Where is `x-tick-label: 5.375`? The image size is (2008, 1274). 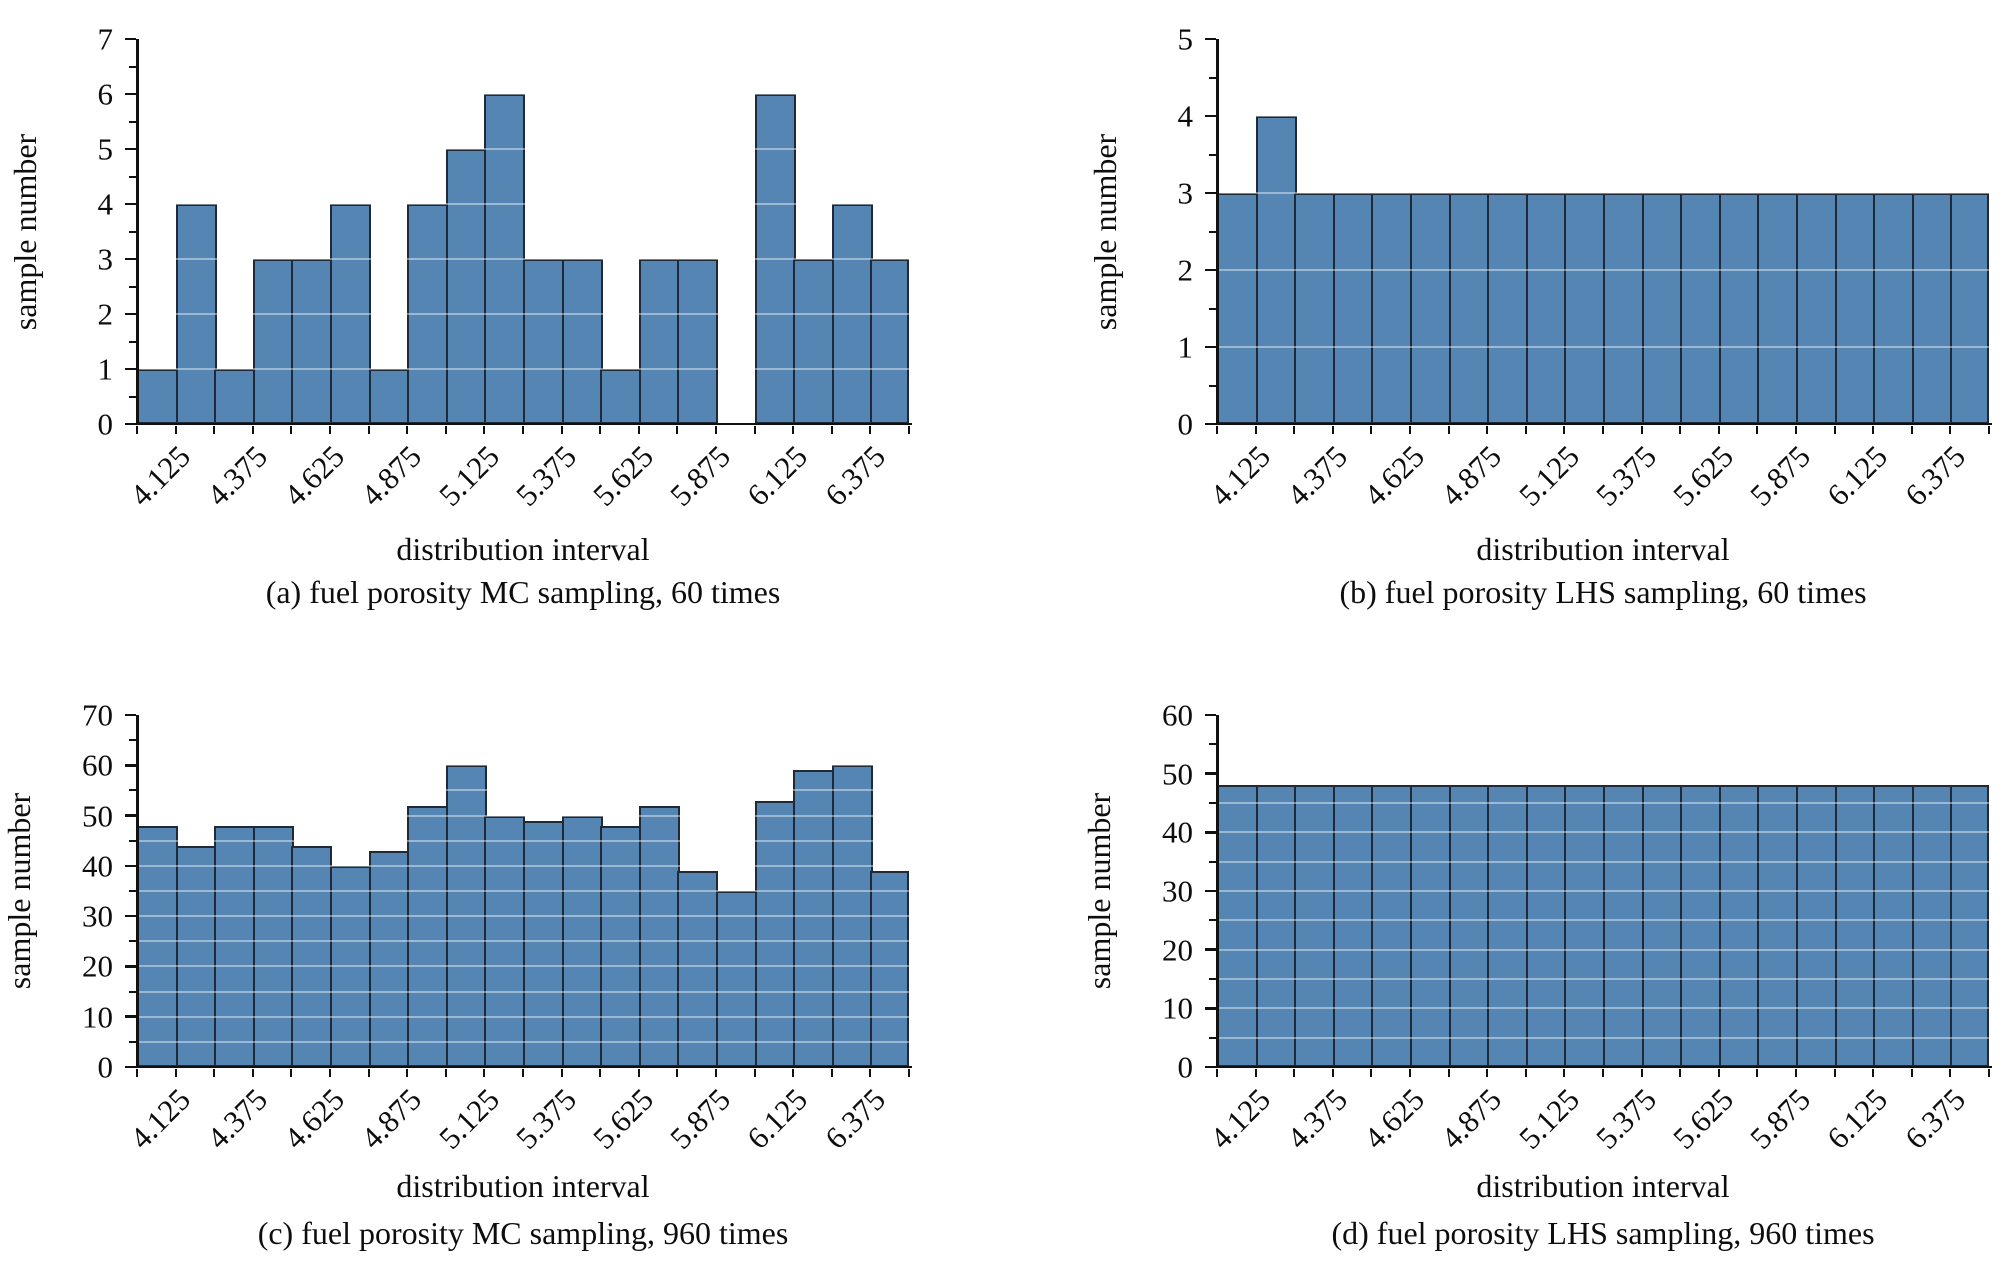 x-tick-label: 5.375 is located at coordinates (545, 1118).